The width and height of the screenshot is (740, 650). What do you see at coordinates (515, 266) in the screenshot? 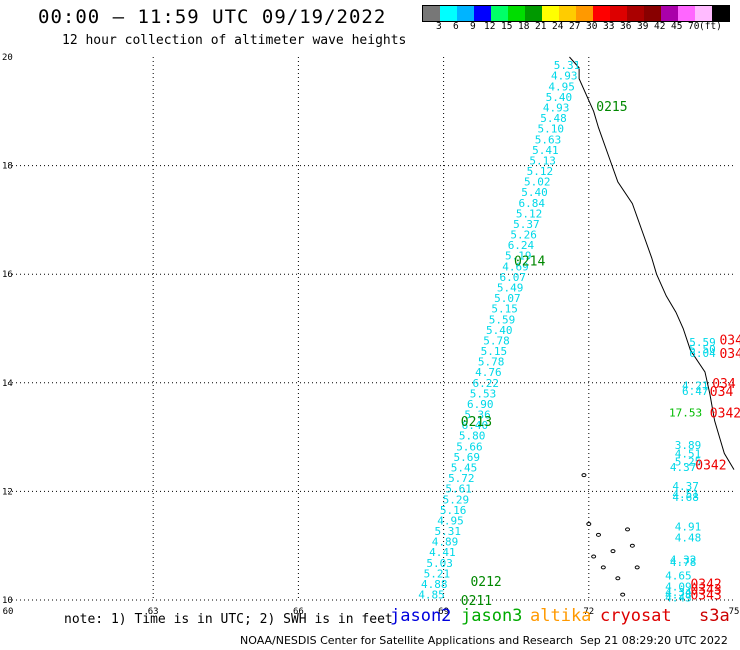
I see `track-wave-value: 4.69` at bounding box center [515, 266].